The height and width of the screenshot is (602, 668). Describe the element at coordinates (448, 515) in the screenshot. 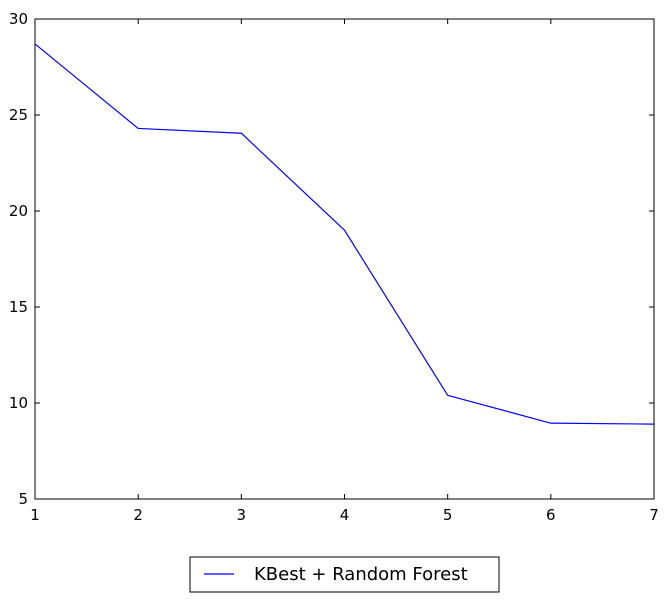

I see `x-tick-label: 5` at that location.